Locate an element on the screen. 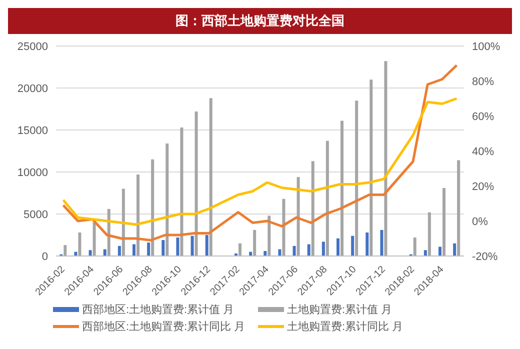  legend-label: 西部地区:土地购置费:累计同比 月 is located at coordinates (164, 327).